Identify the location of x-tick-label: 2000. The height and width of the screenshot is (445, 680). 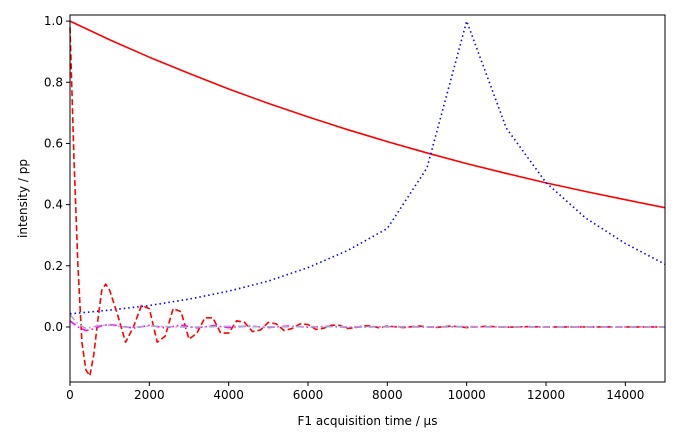
(149, 395).